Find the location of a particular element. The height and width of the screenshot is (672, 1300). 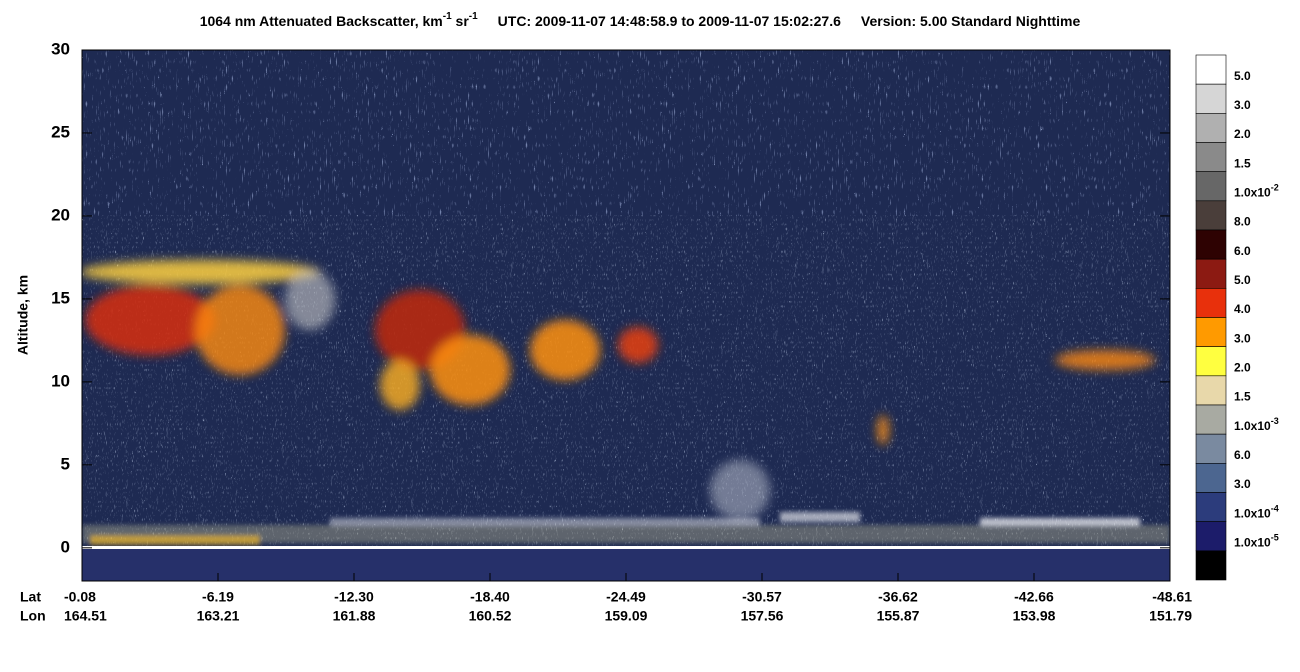

y-tick-label: 5 is located at coordinates (65, 463).